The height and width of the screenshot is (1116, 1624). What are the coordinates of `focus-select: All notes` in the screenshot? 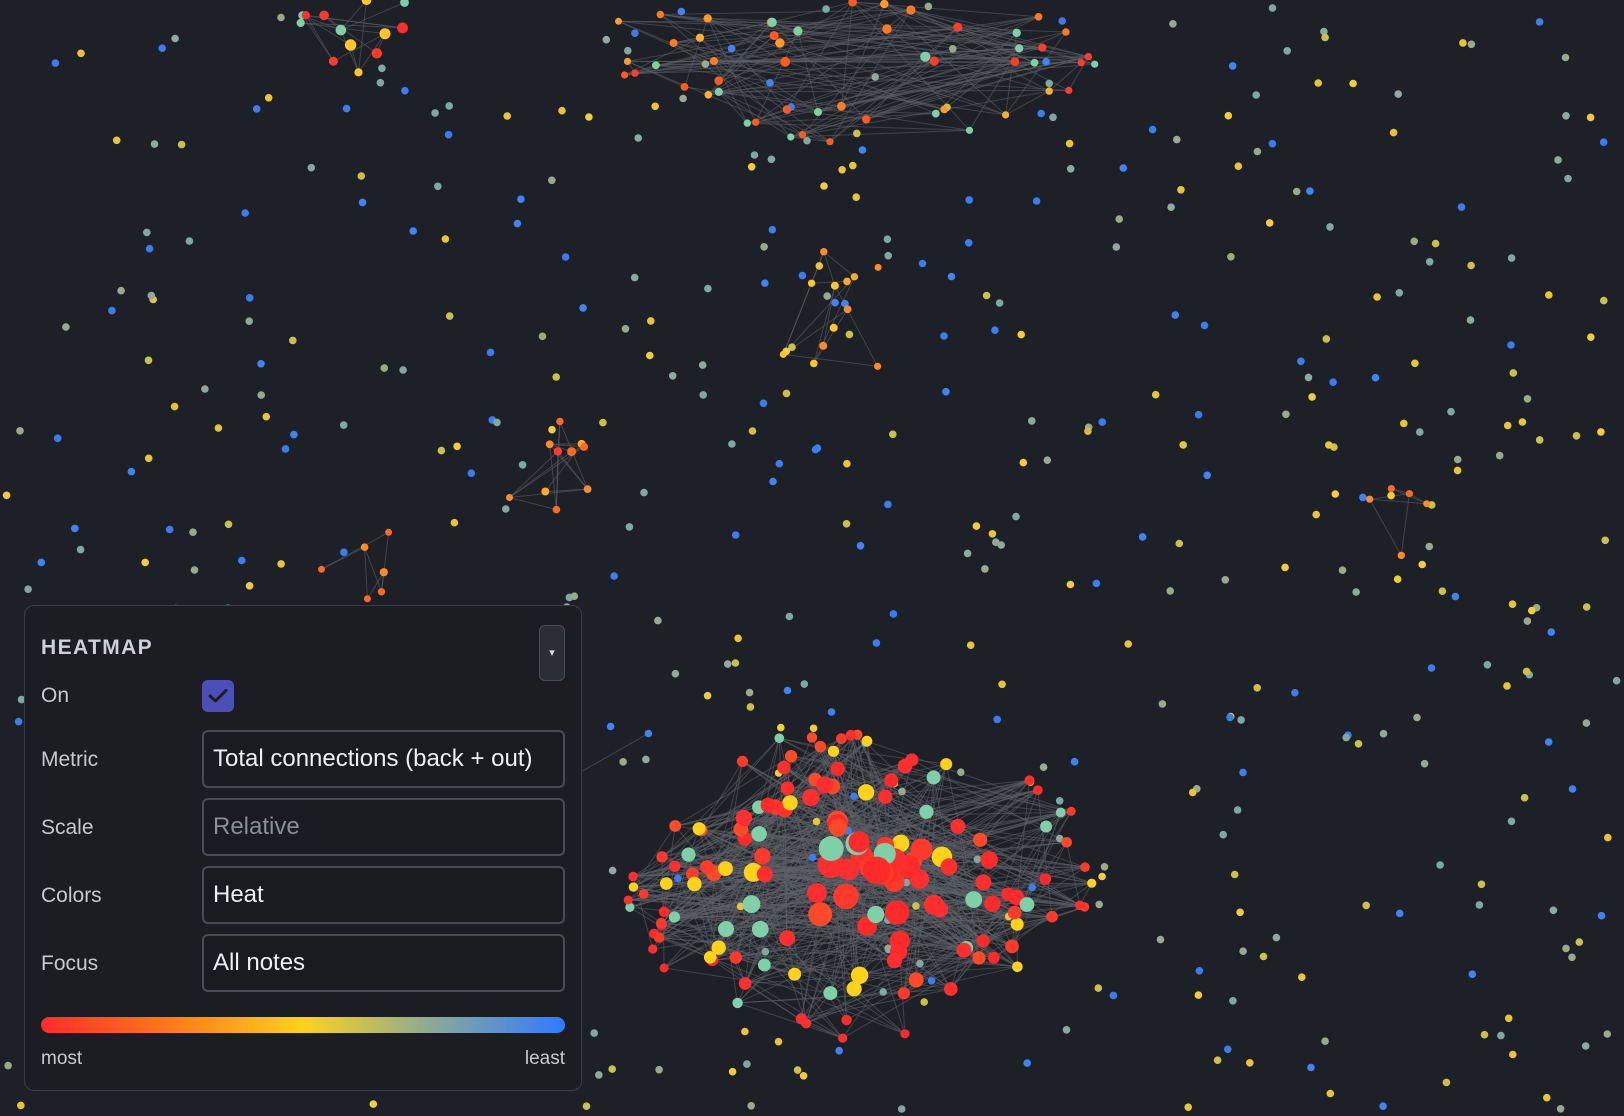 It's located at (383, 963).